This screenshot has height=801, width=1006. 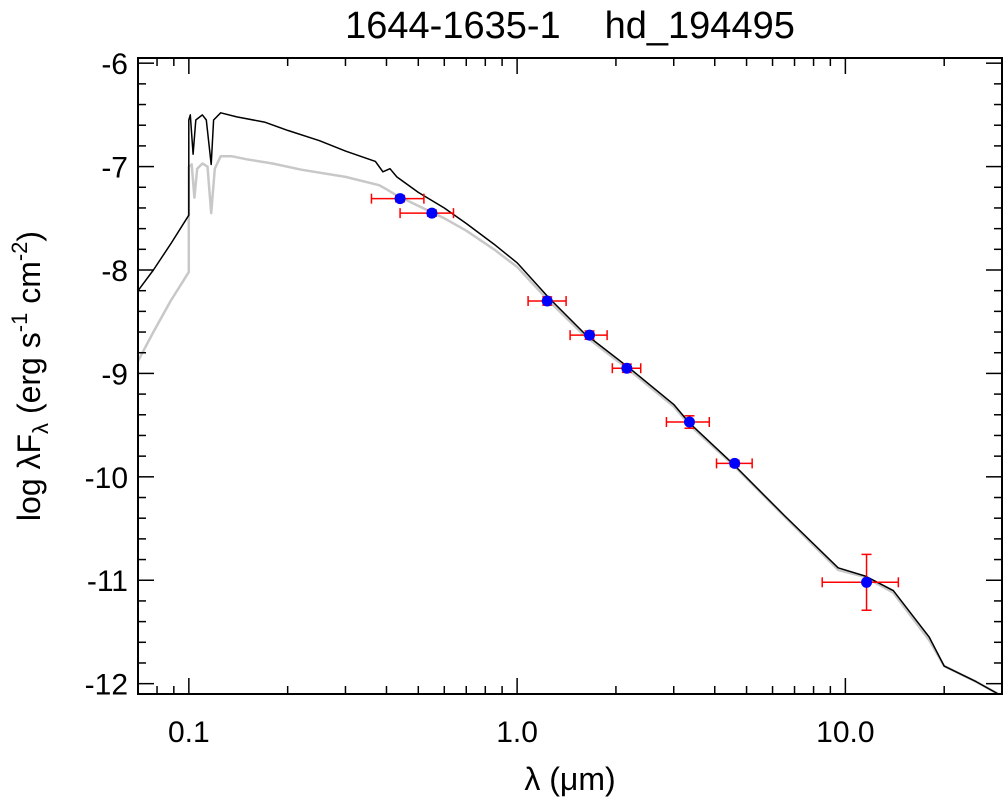 What do you see at coordinates (845, 732) in the screenshot?
I see `x-tick-label: 10.0` at bounding box center [845, 732].